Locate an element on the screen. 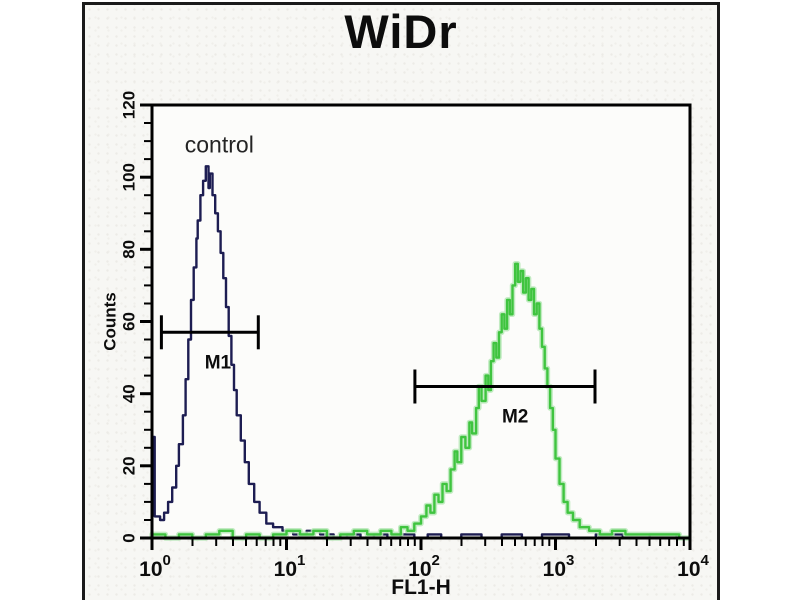 The height and width of the screenshot is (600, 800). y-axis-label: Counts is located at coordinates (110, 321).